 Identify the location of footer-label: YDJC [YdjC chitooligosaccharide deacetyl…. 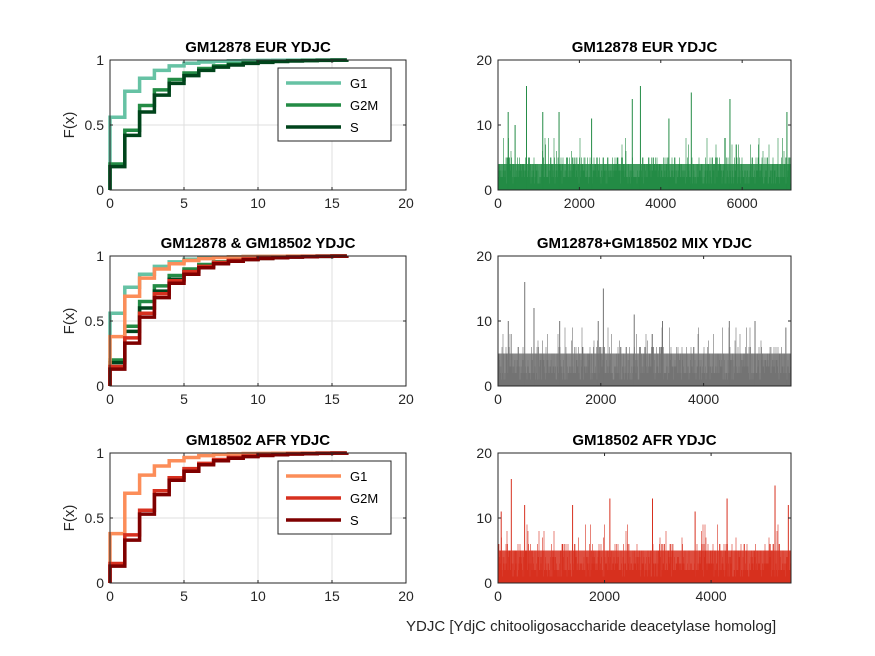
(591, 626).